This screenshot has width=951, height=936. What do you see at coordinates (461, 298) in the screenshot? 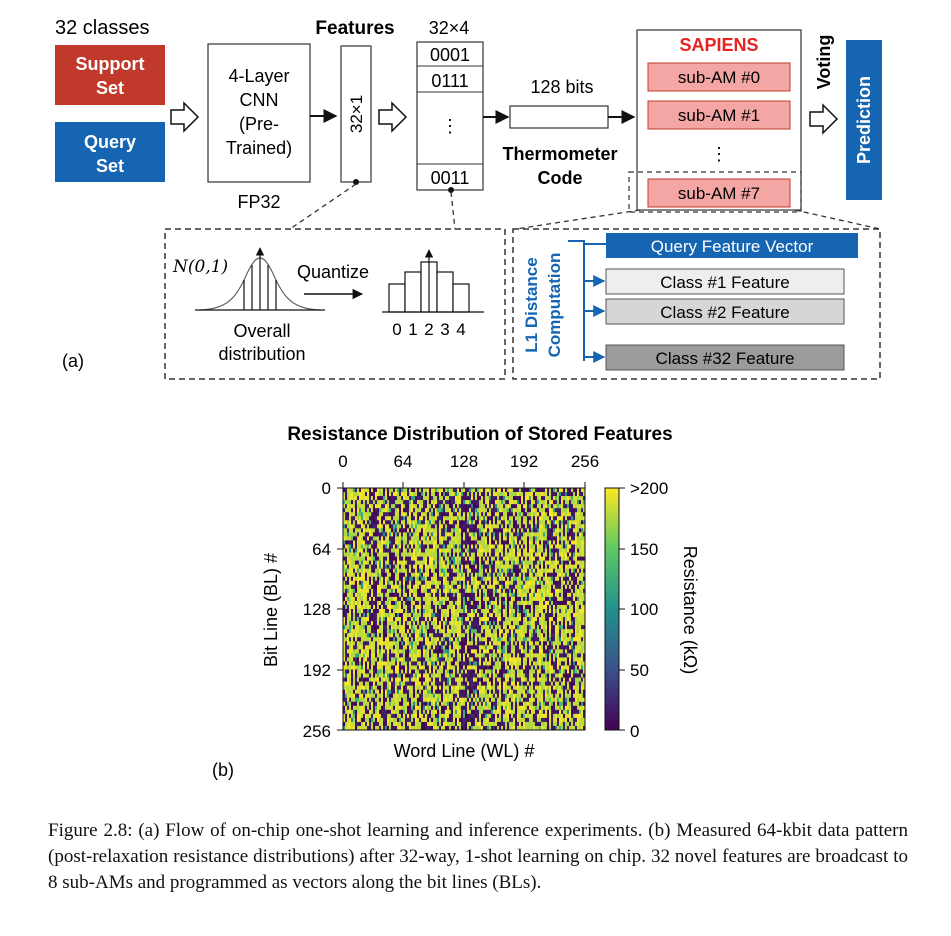
I see `hist-bar` at bounding box center [461, 298].